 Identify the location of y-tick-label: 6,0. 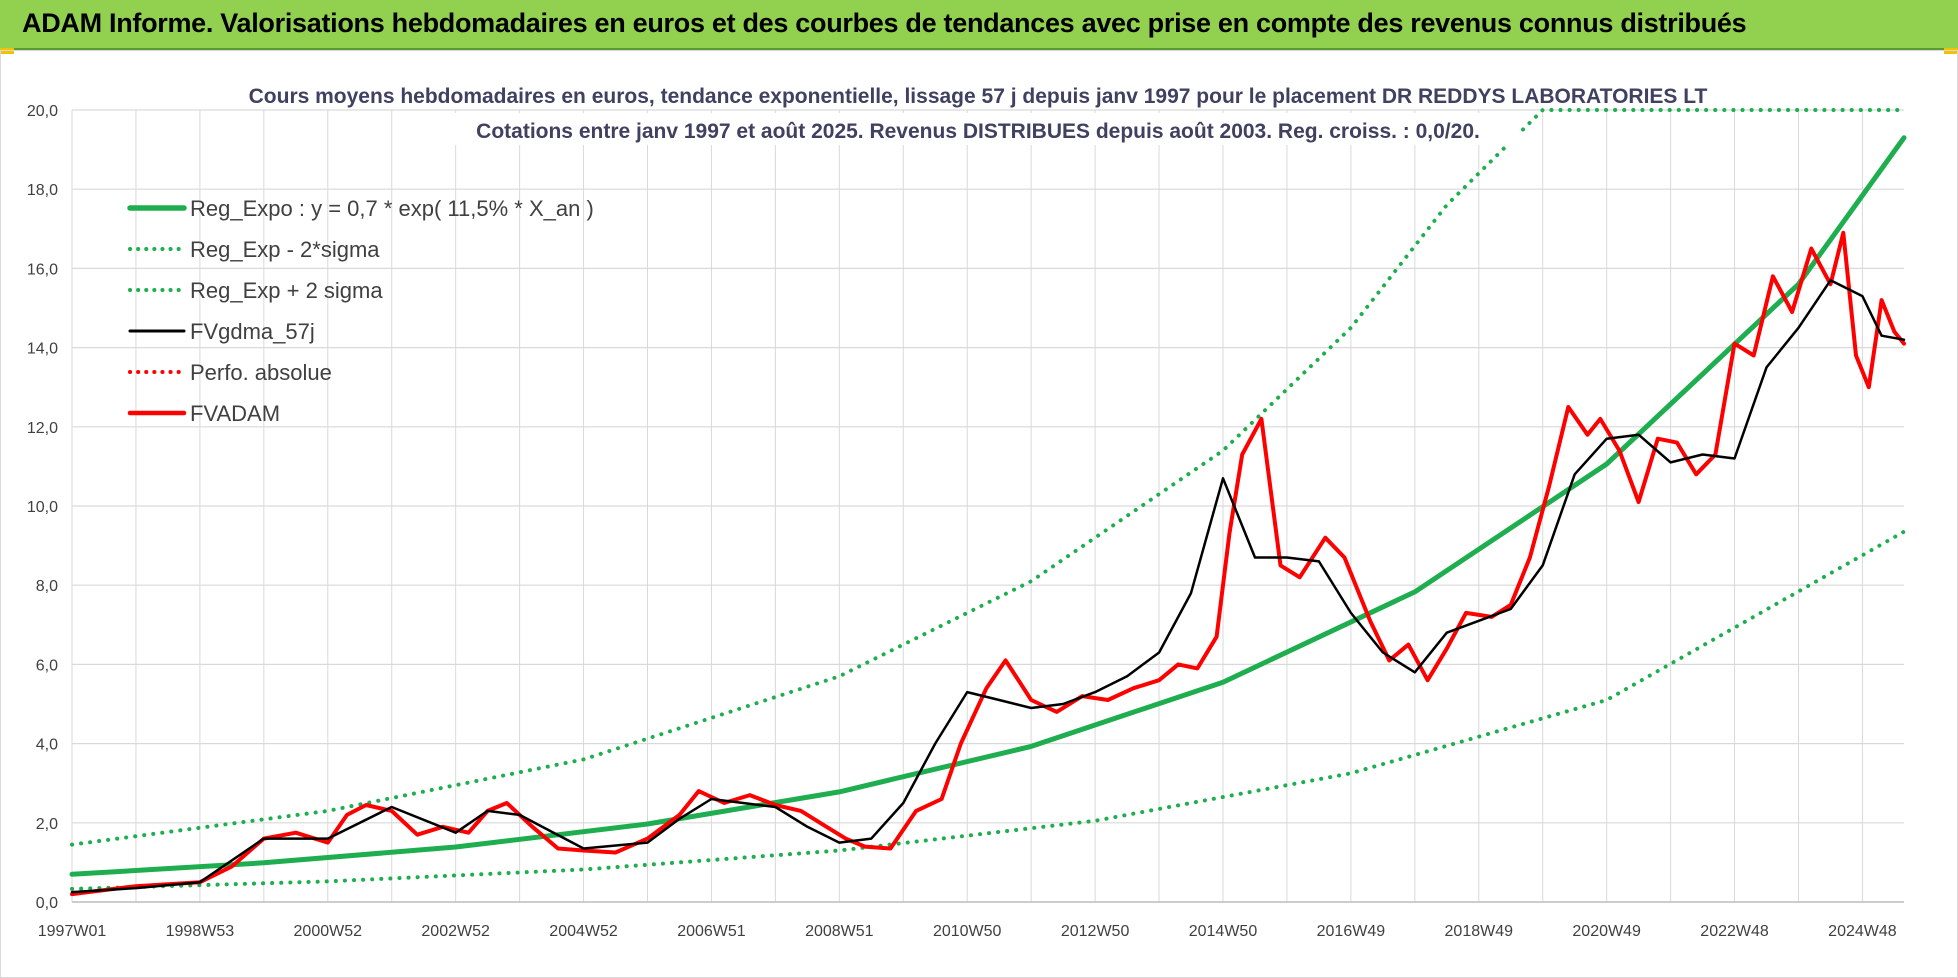
(47, 665).